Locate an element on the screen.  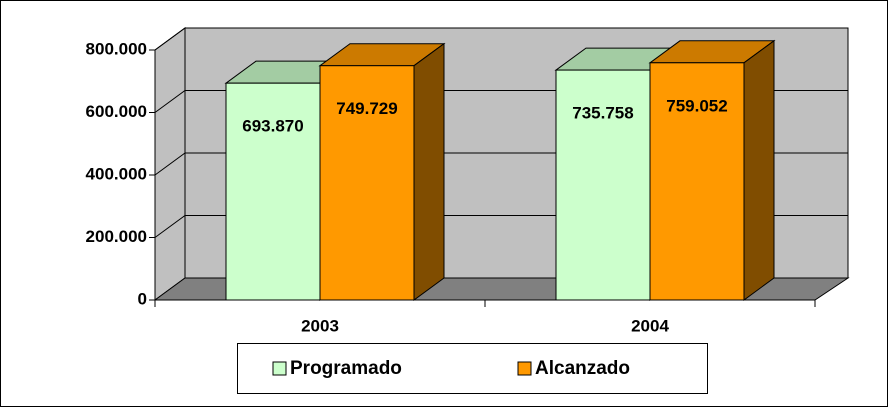
value-label: 693.870 is located at coordinates (272, 126).